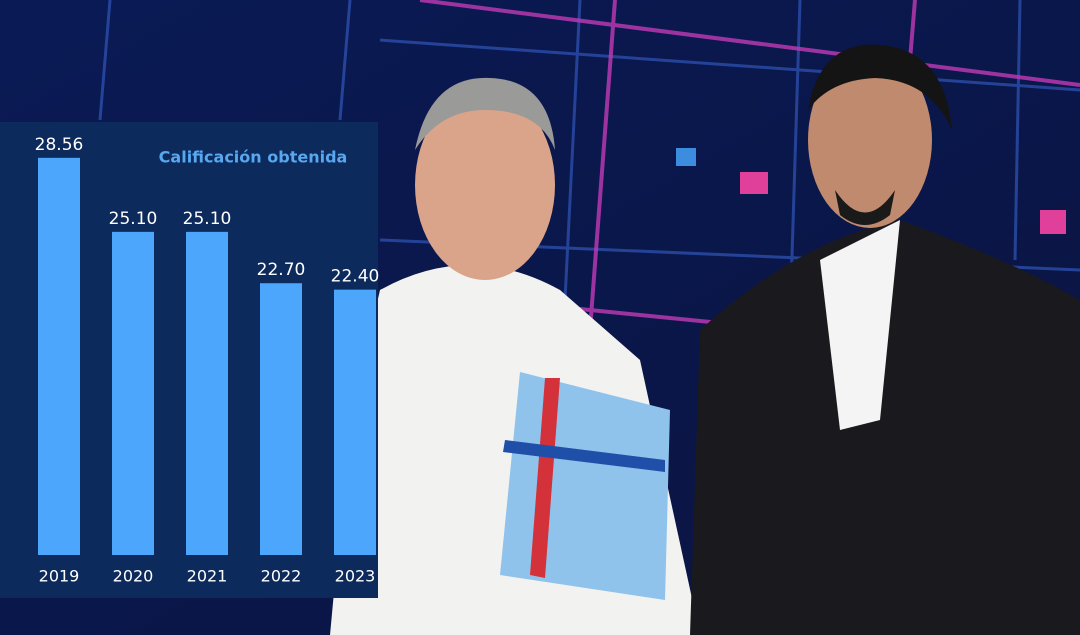  What do you see at coordinates (281, 576) in the screenshot?
I see `x-tick-label: 2022` at bounding box center [281, 576].